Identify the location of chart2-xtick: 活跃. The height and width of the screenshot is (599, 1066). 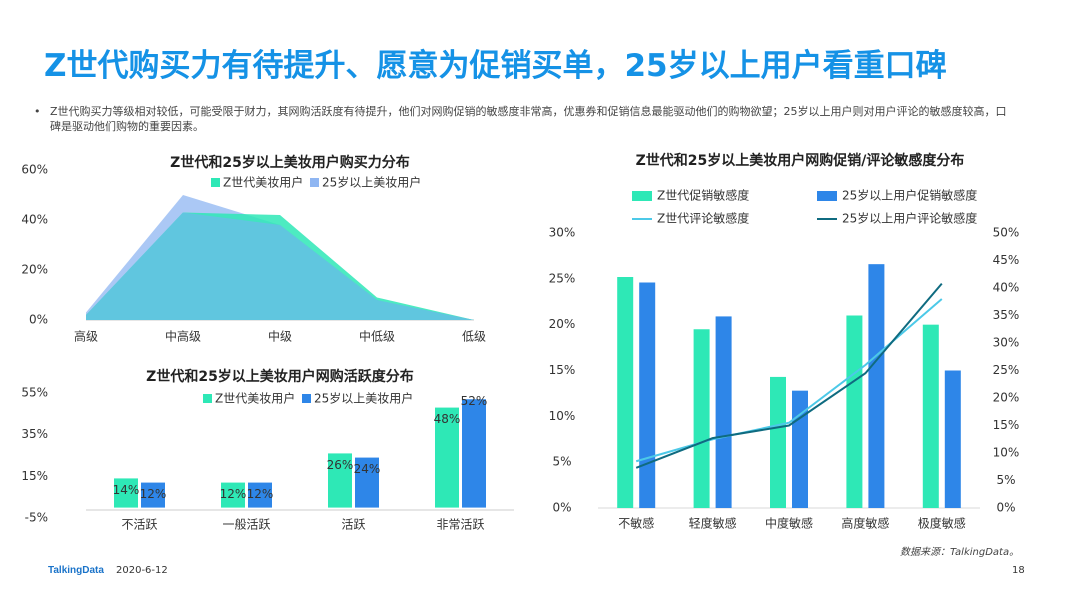
(353, 525).